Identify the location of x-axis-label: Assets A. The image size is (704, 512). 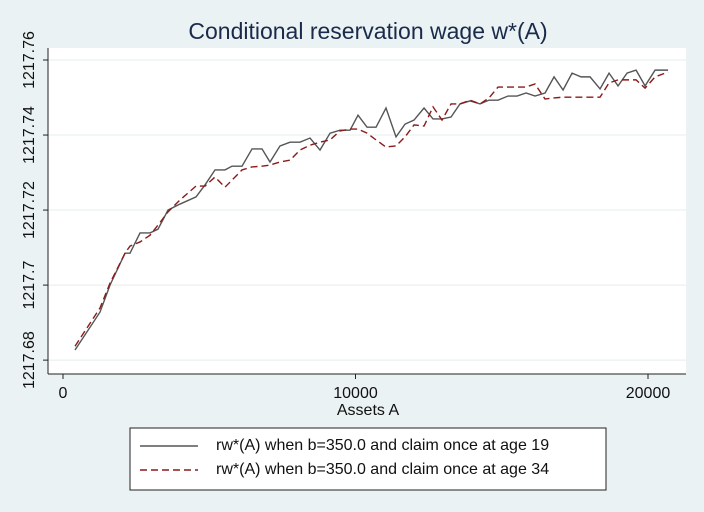
(368, 410).